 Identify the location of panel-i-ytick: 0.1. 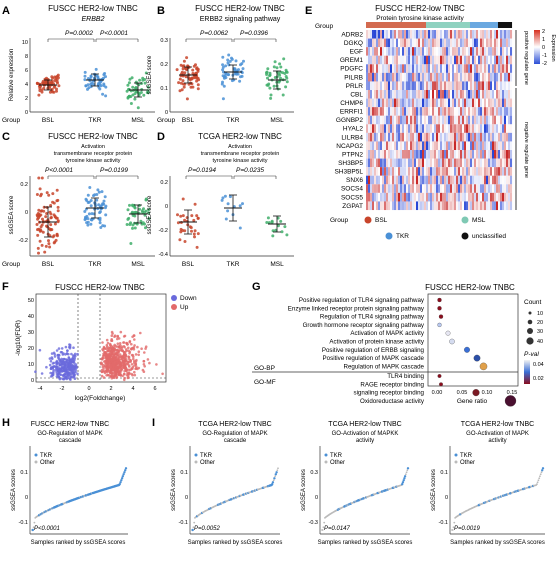
(444, 473).